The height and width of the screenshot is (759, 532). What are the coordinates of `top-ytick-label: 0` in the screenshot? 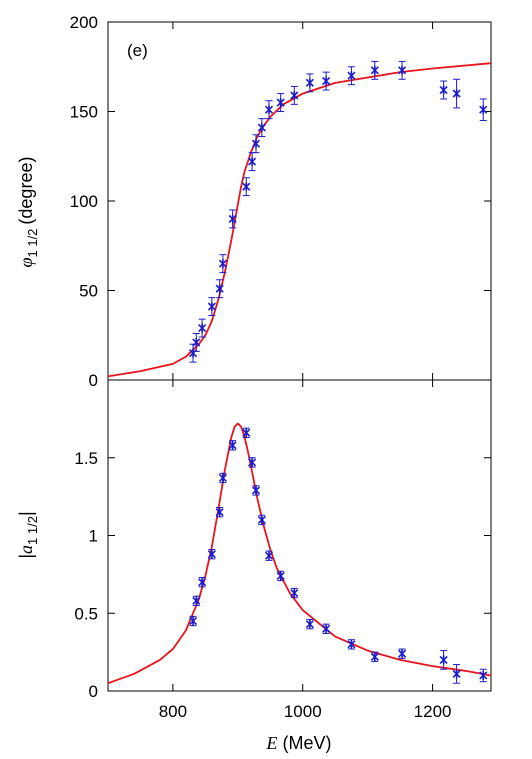 It's located at (93, 380).